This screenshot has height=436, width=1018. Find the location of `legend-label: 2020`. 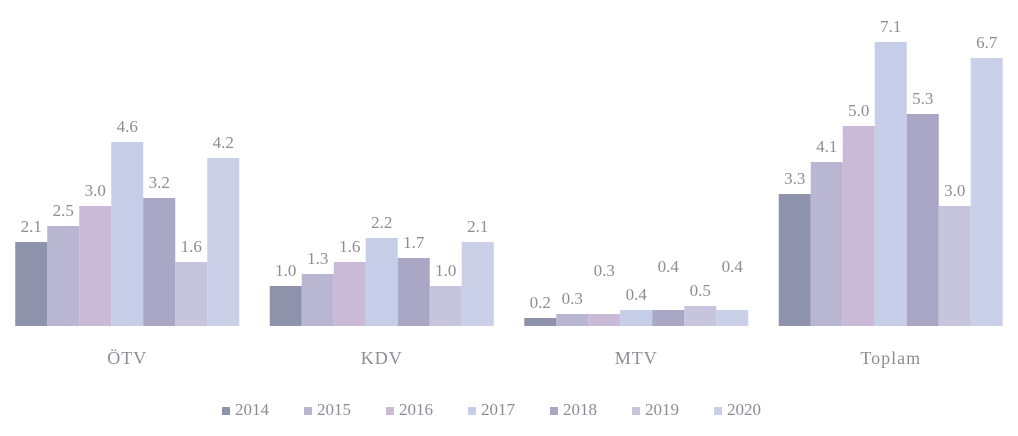

legend-label: 2020 is located at coordinates (744, 409).